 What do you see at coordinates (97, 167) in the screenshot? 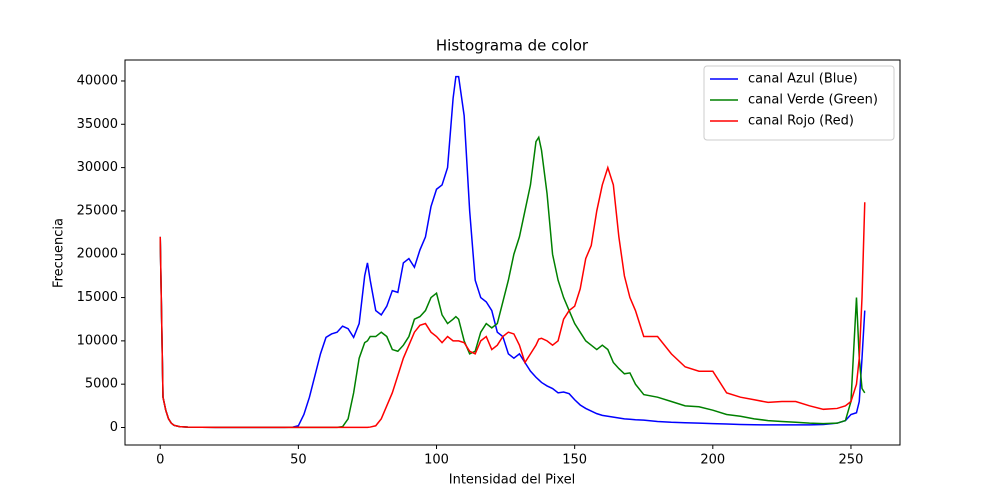
I see `y-tick-label: 30000` at bounding box center [97, 167].